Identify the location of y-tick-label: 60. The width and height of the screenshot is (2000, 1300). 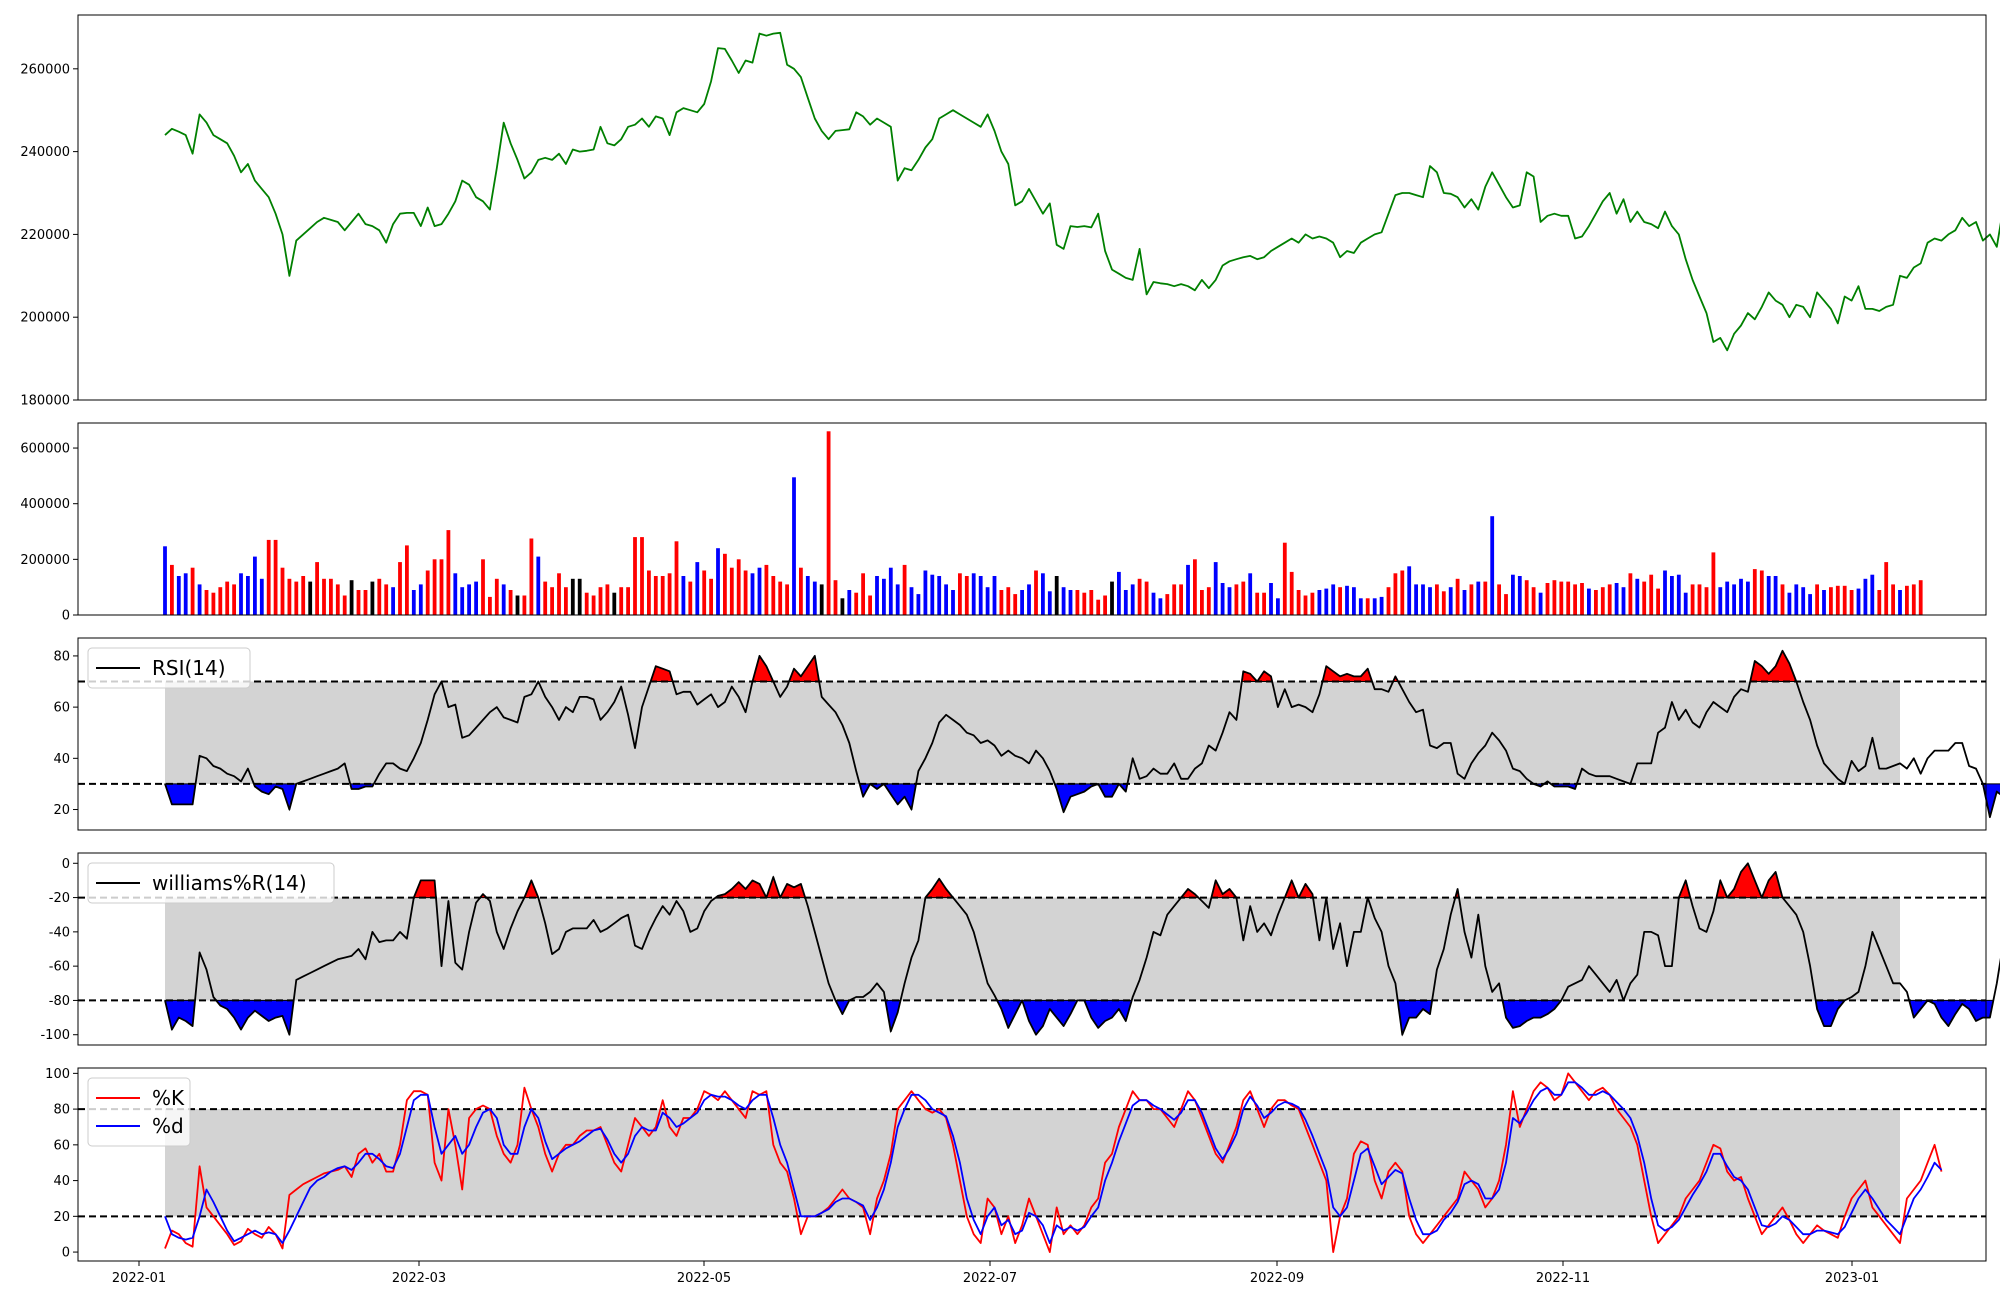
(61, 1145).